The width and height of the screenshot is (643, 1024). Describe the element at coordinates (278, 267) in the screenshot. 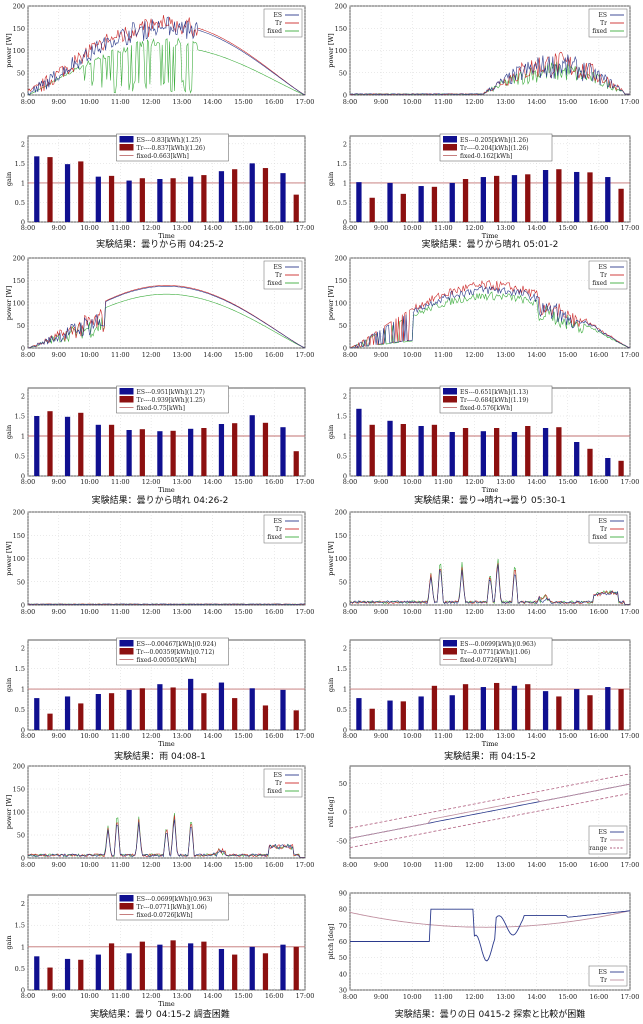

I see `legend-label: ES` at that location.